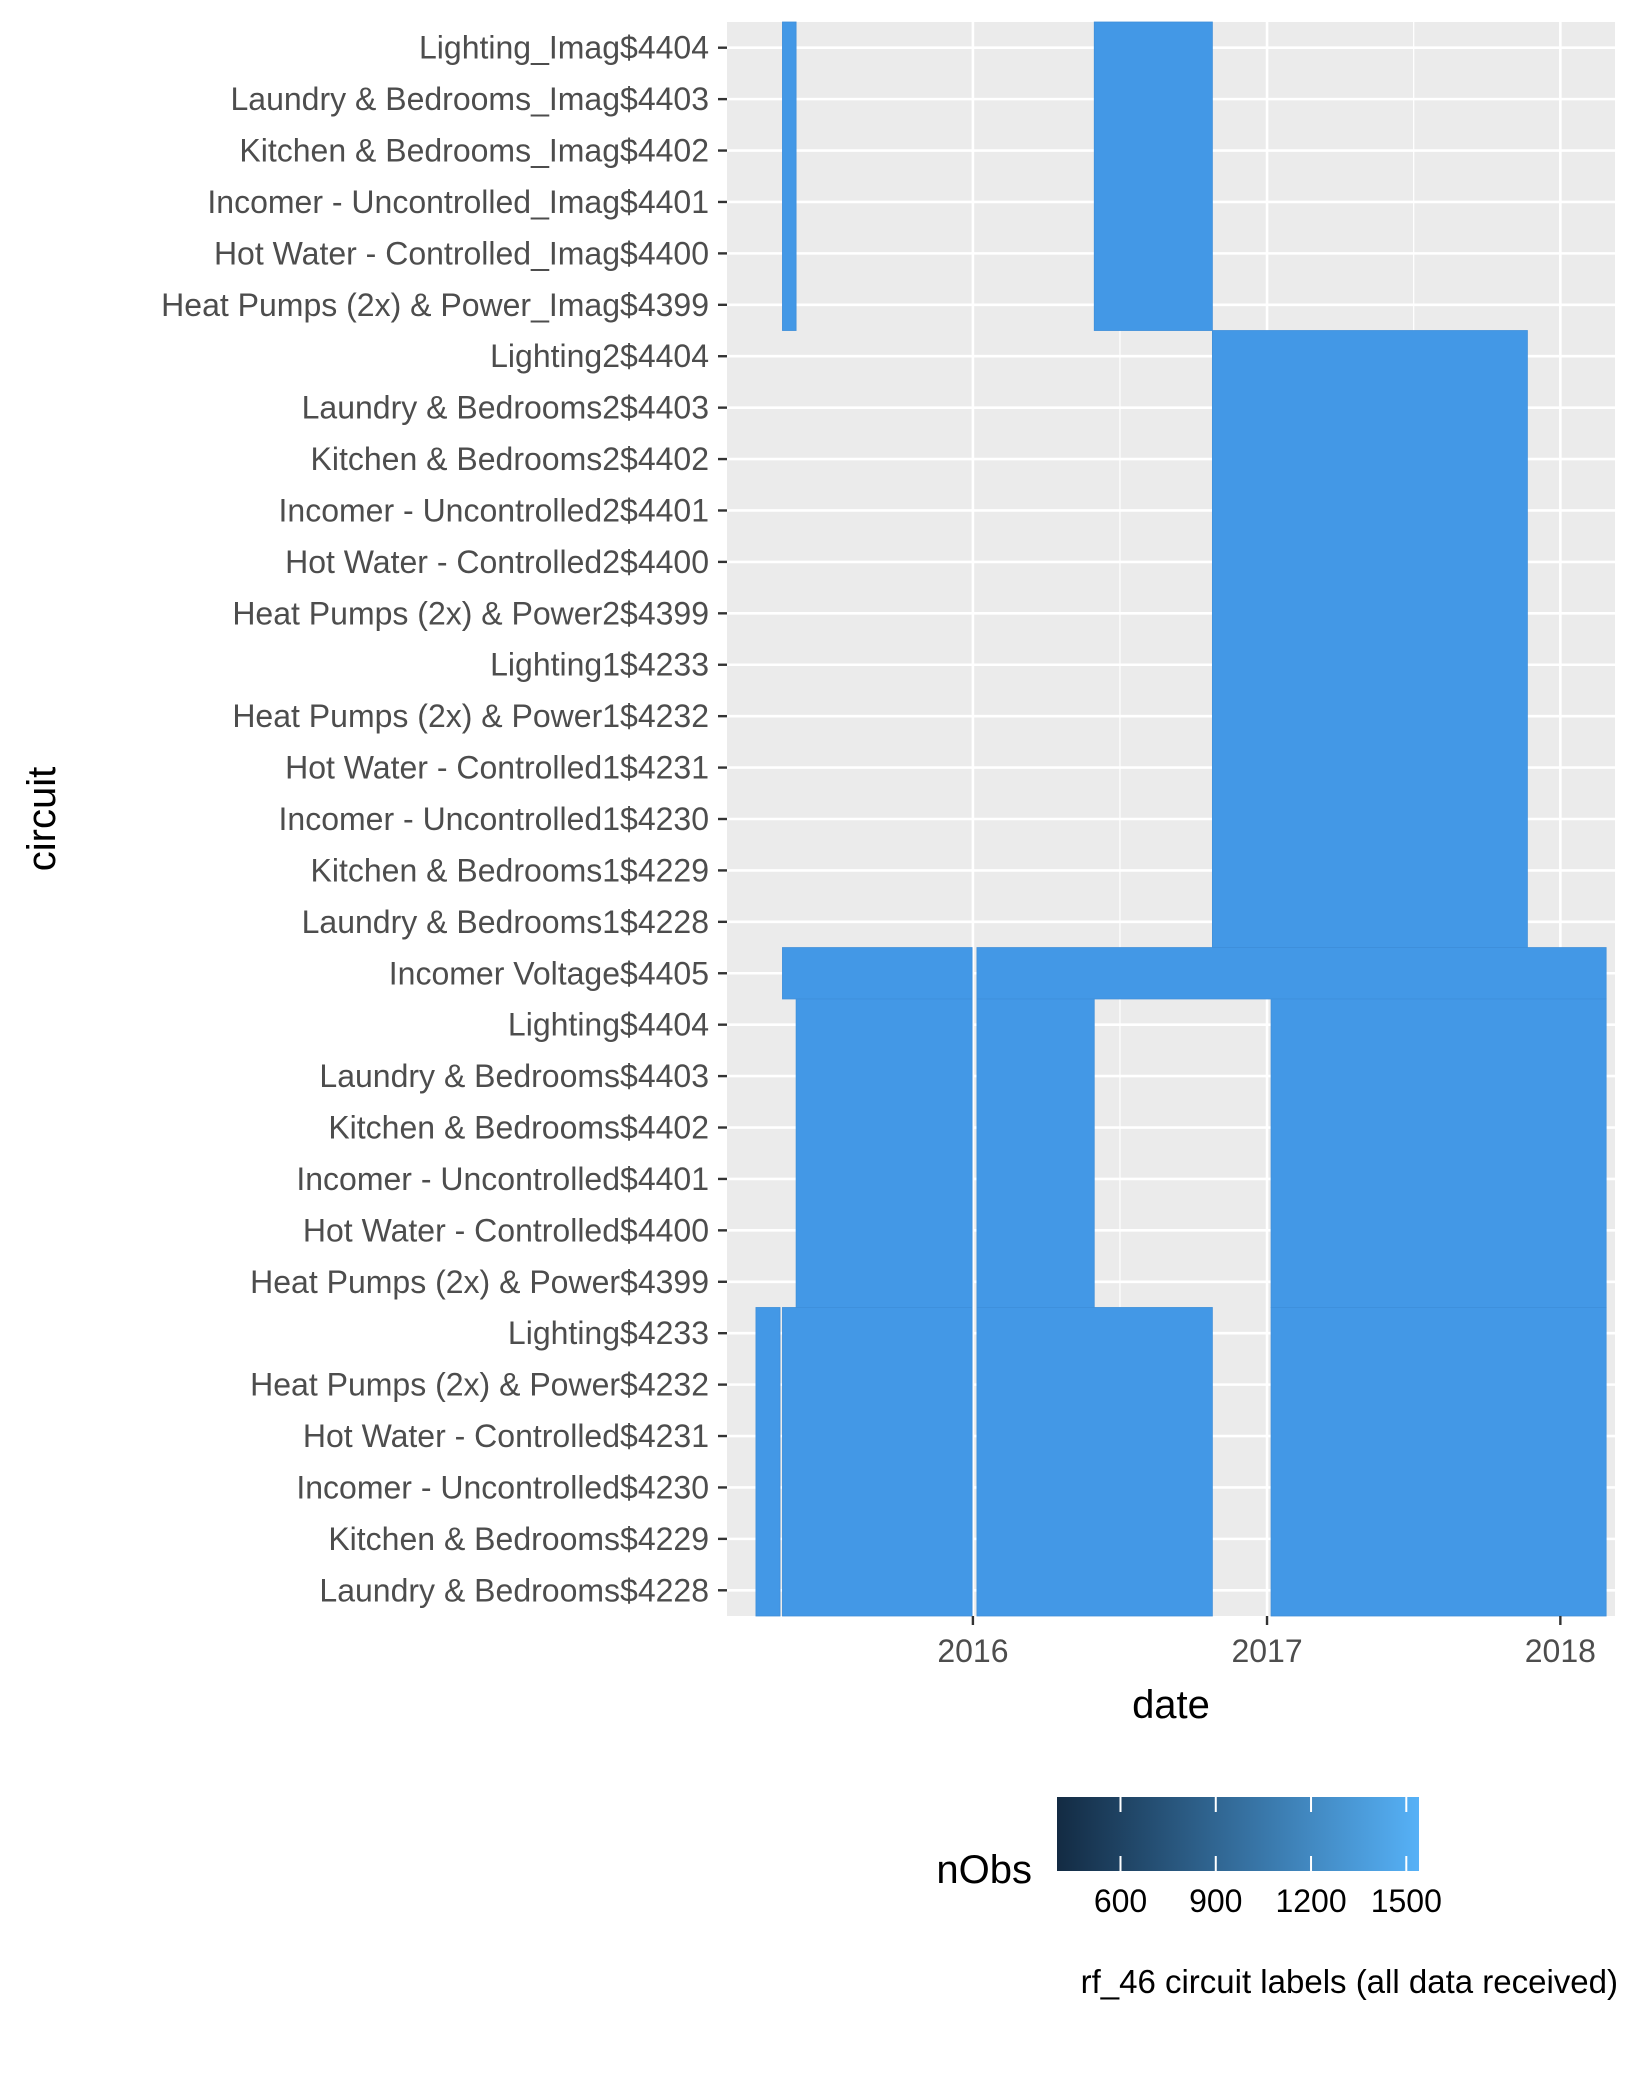  I want to click on y-tick-label: Laundry & Bedrooms$4228, so click(514, 1590).